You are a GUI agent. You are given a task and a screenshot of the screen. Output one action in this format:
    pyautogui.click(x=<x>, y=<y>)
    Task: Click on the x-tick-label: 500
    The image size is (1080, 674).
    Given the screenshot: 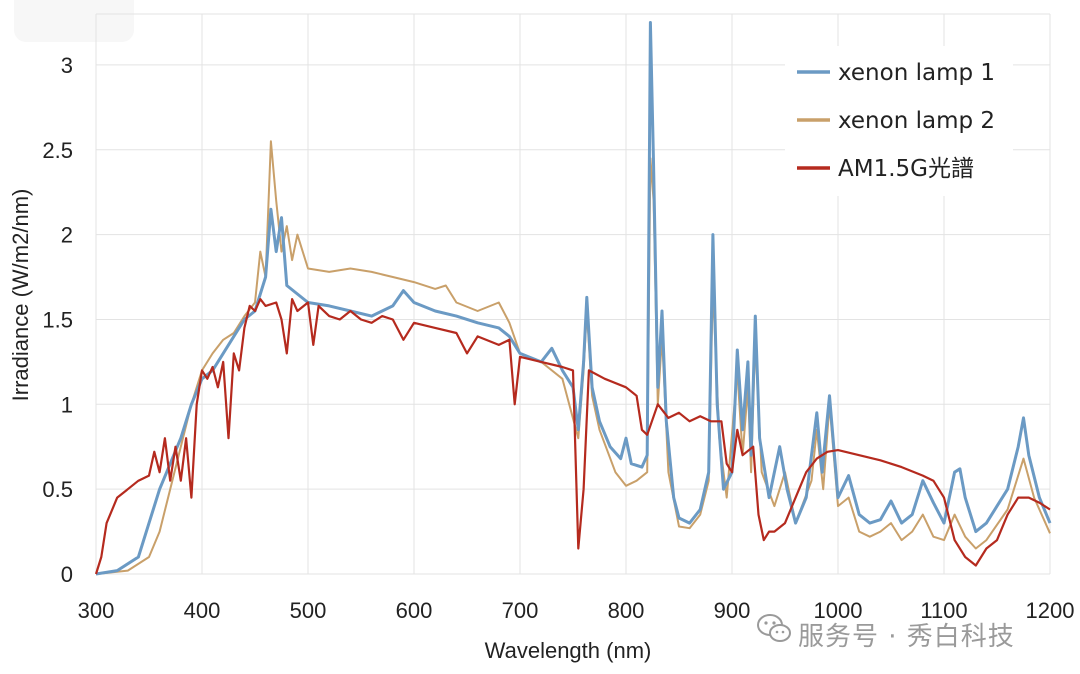 What is the action you would take?
    pyautogui.click(x=308, y=610)
    